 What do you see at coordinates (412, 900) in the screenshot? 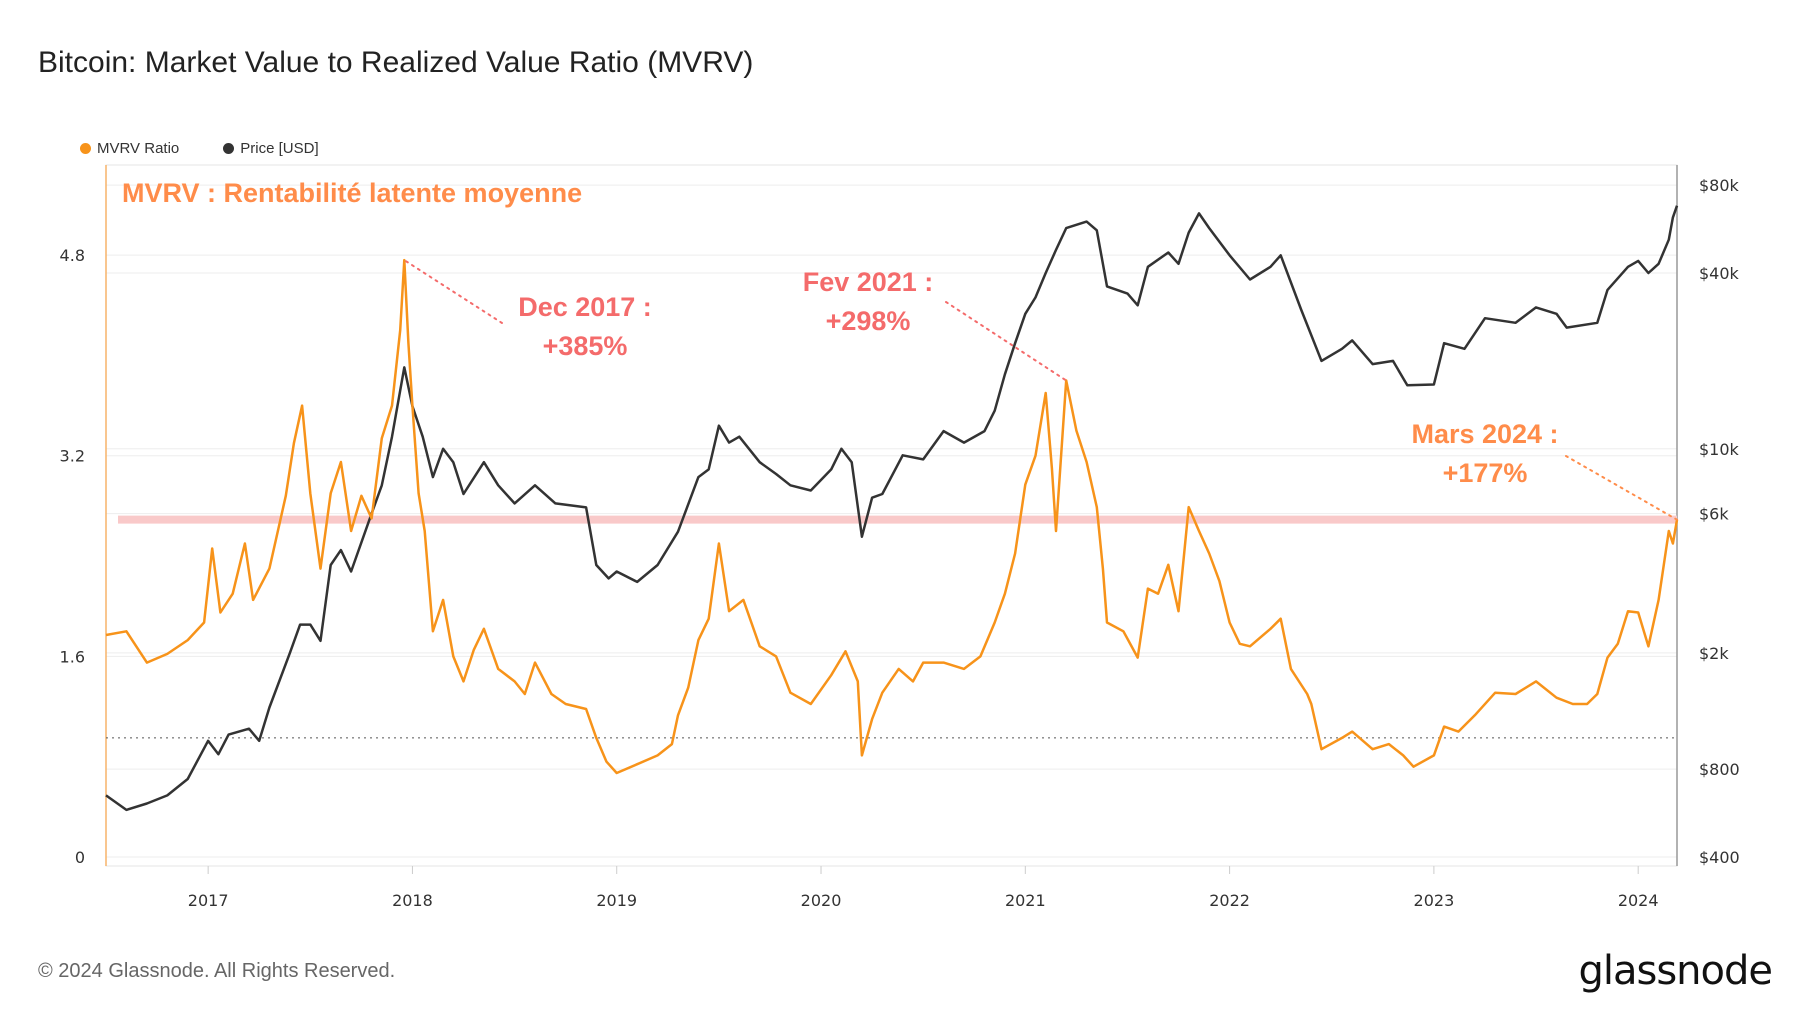
I see `x-tick-label: 2018` at bounding box center [412, 900].